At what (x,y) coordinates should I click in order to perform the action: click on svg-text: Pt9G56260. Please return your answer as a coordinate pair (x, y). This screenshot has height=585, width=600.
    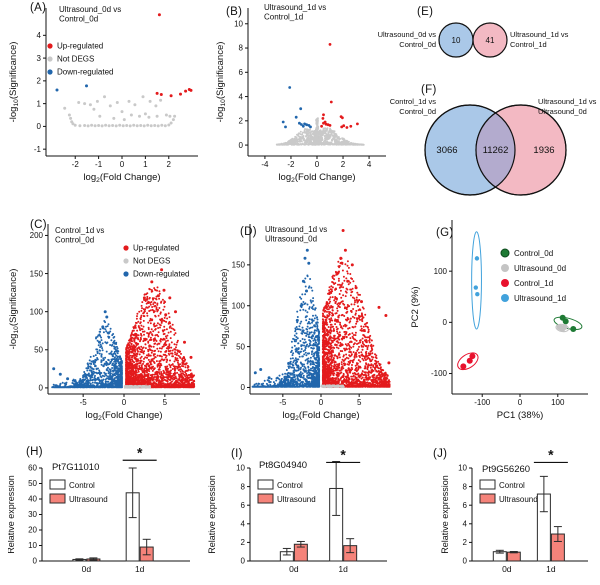
    Looking at the image, I should click on (506, 469).